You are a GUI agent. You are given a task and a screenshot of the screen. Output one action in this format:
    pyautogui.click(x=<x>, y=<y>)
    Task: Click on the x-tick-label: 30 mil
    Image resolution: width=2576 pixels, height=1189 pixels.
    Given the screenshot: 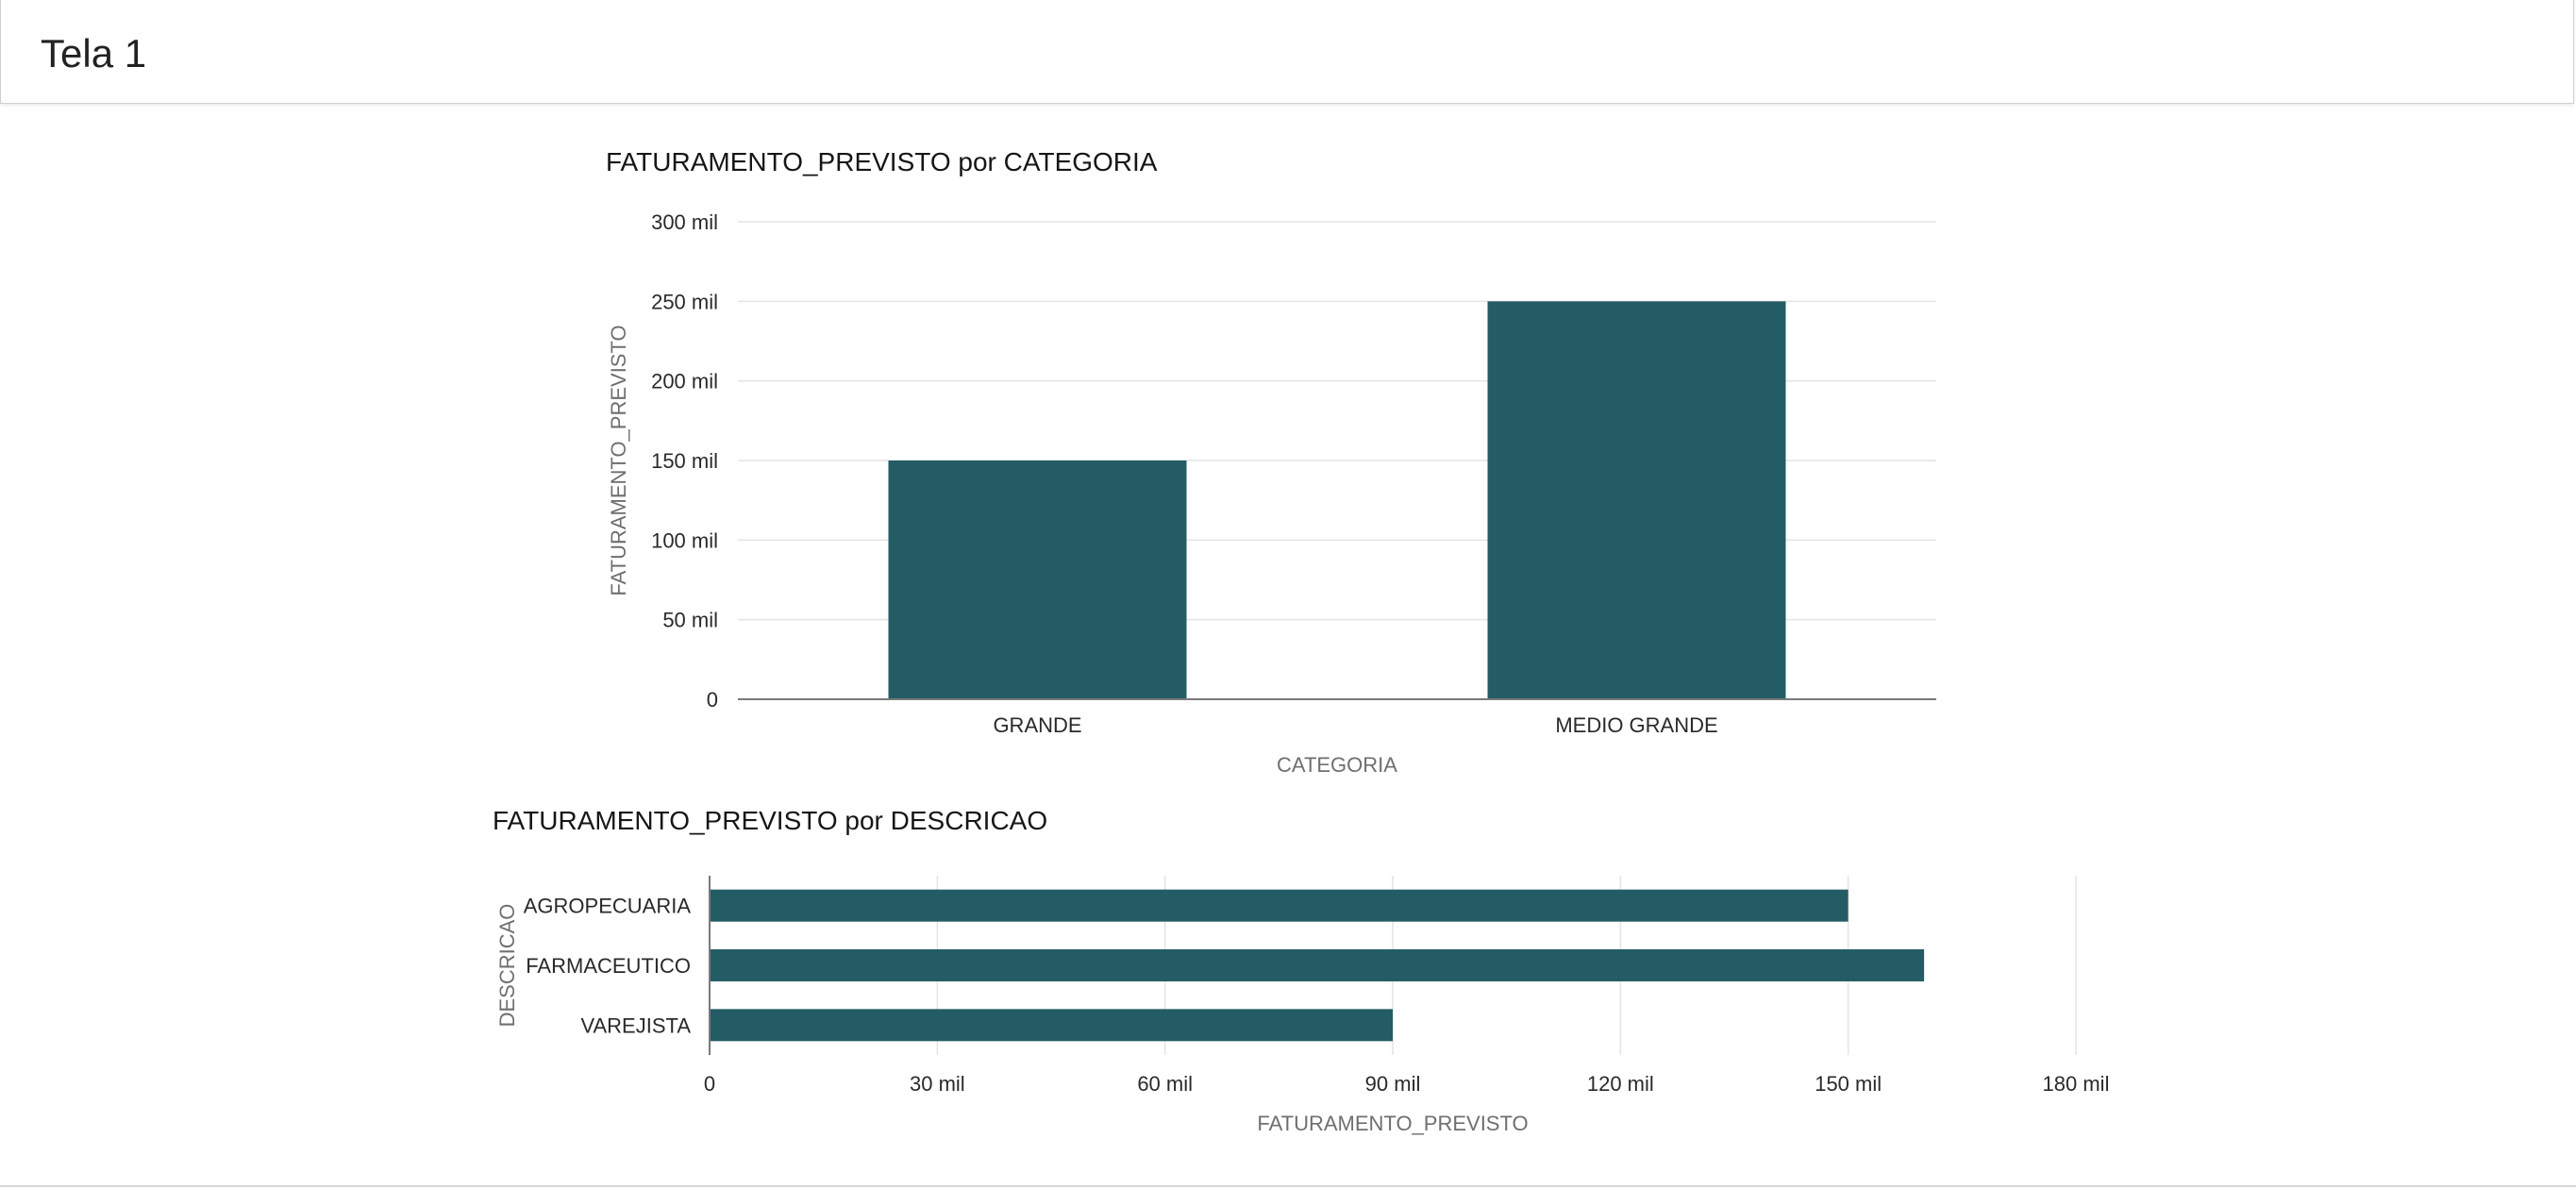 What is the action you would take?
    pyautogui.click(x=937, y=1084)
    